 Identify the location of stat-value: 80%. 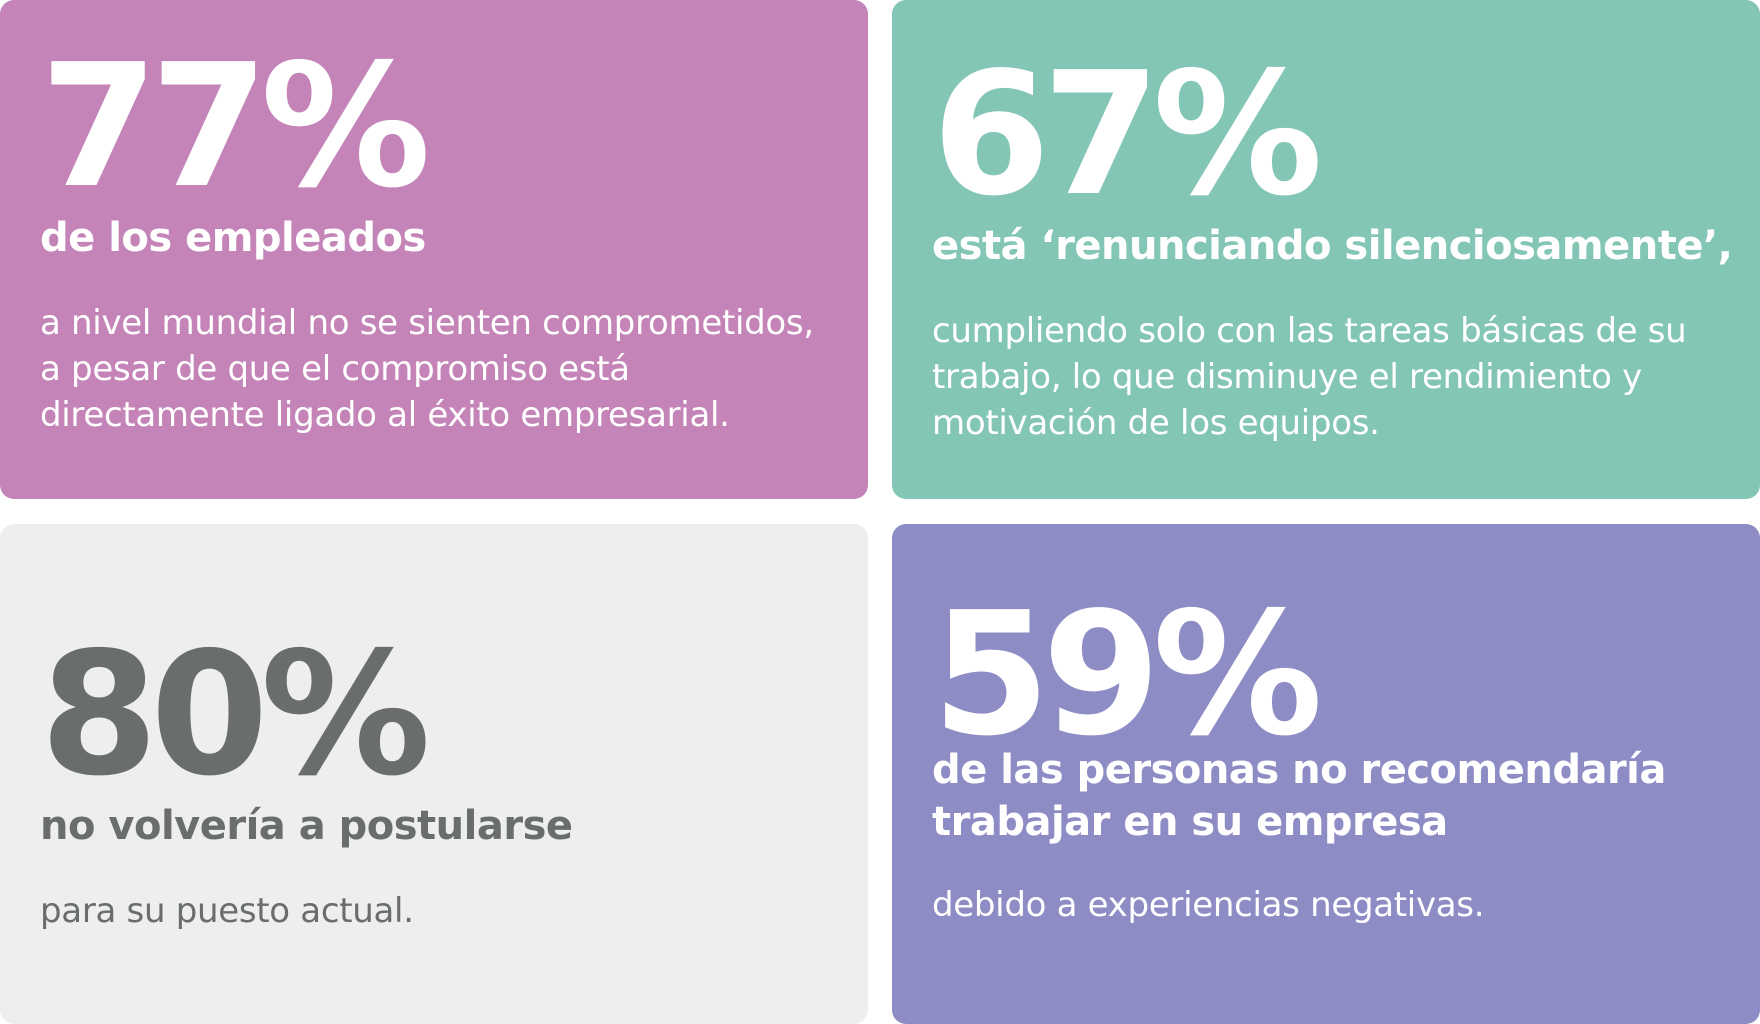
(235, 715).